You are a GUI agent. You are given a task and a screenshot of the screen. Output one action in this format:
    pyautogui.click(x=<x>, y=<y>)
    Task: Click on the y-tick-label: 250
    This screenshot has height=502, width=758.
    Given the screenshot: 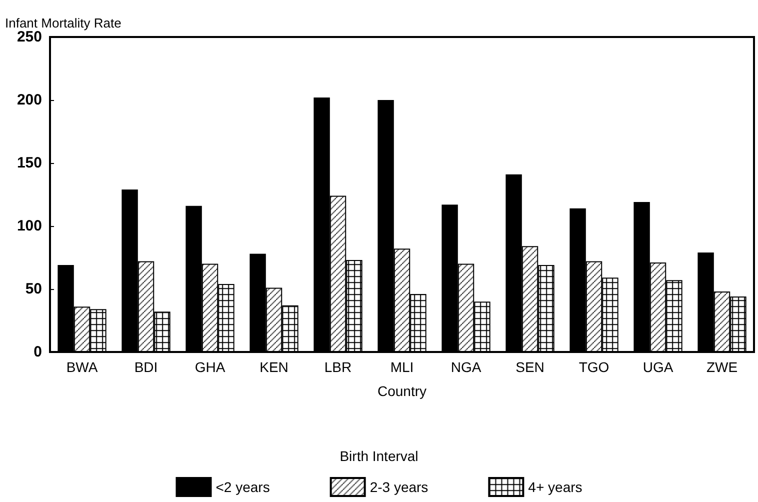 What is the action you would take?
    pyautogui.click(x=29, y=37)
    